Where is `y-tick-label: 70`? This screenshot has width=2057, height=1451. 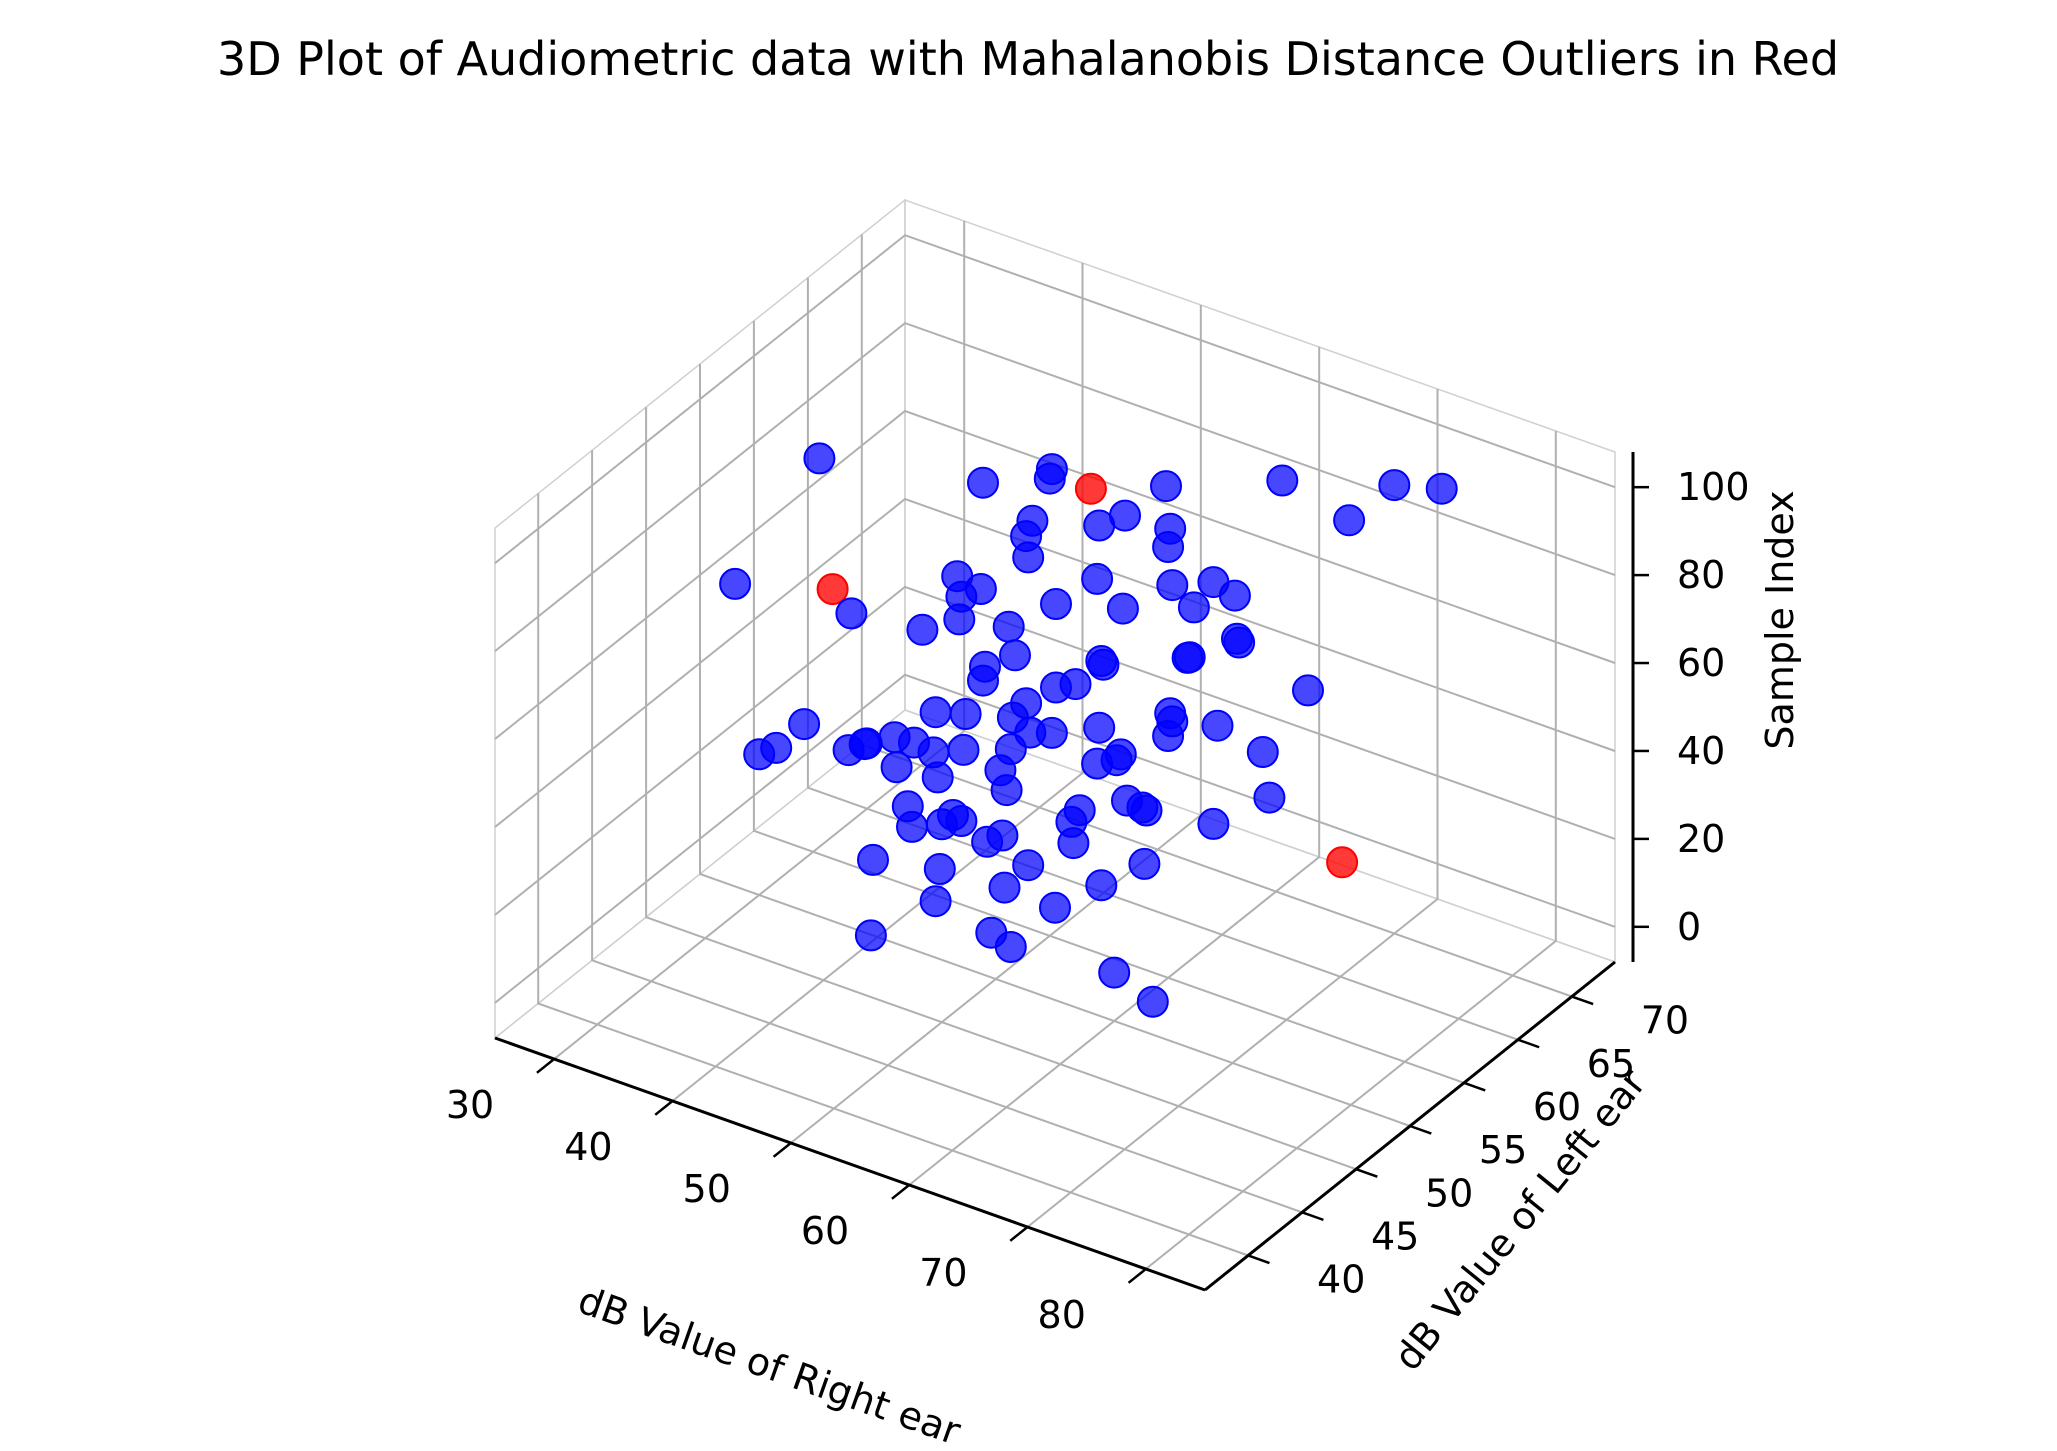 y-tick-label: 70 is located at coordinates (1665, 1021).